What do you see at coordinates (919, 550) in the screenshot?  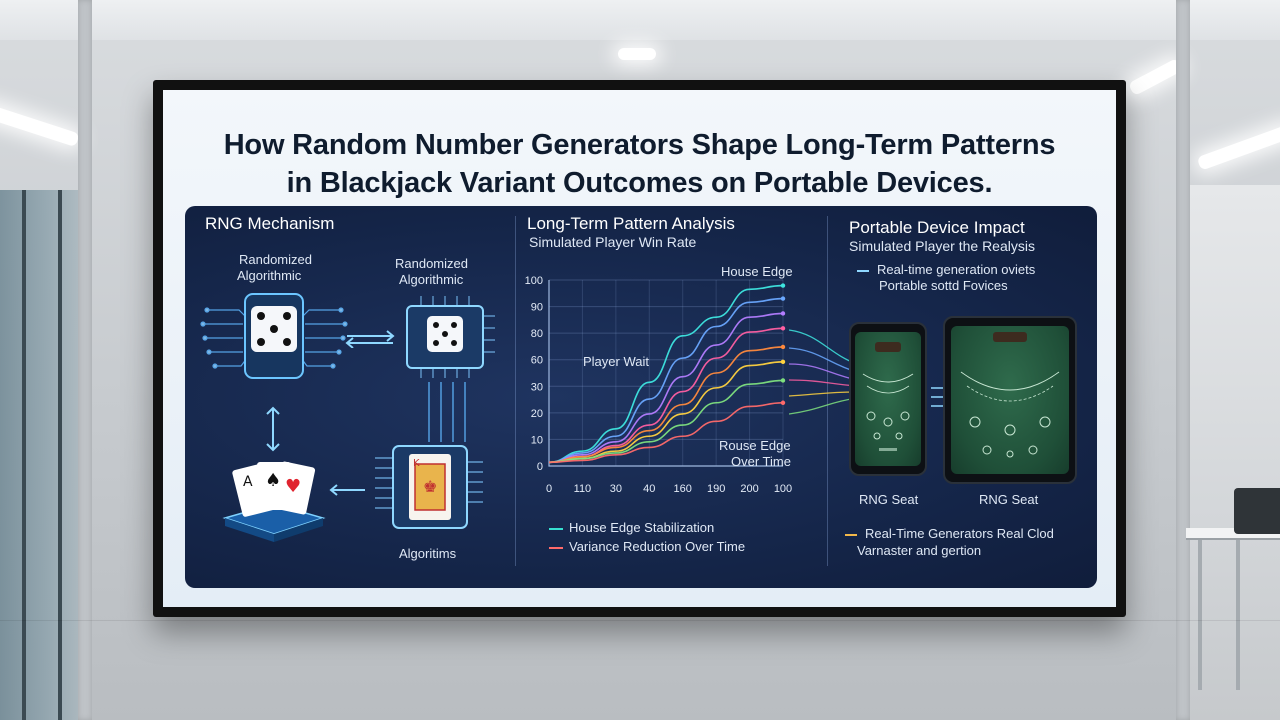 I see `device-bottom-line-2: Varnaster and gertion` at bounding box center [919, 550].